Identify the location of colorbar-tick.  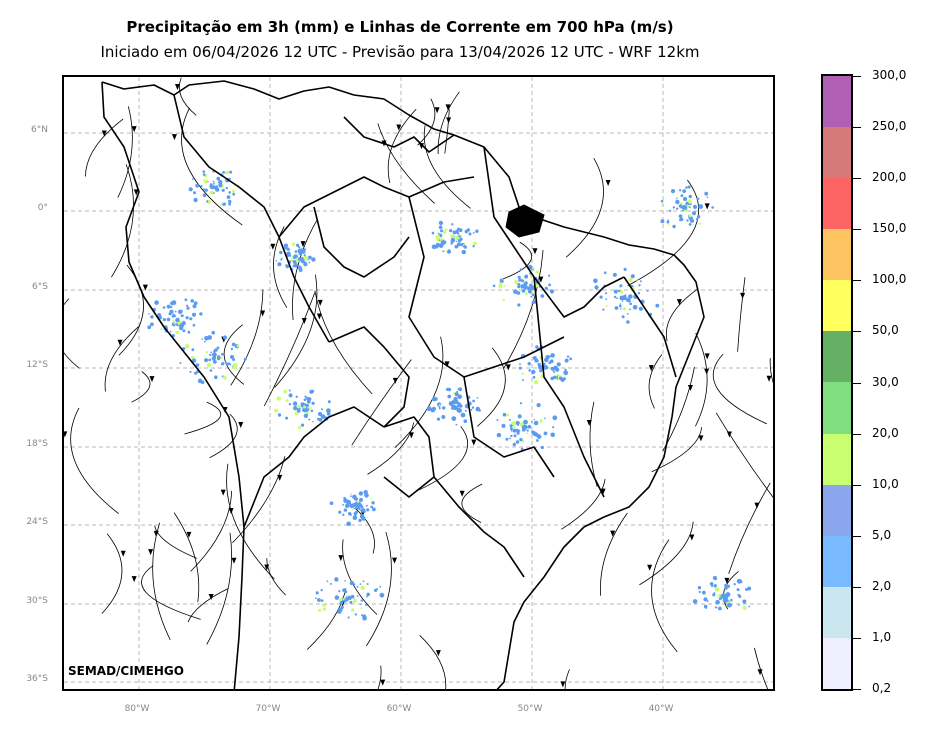
(857, 332).